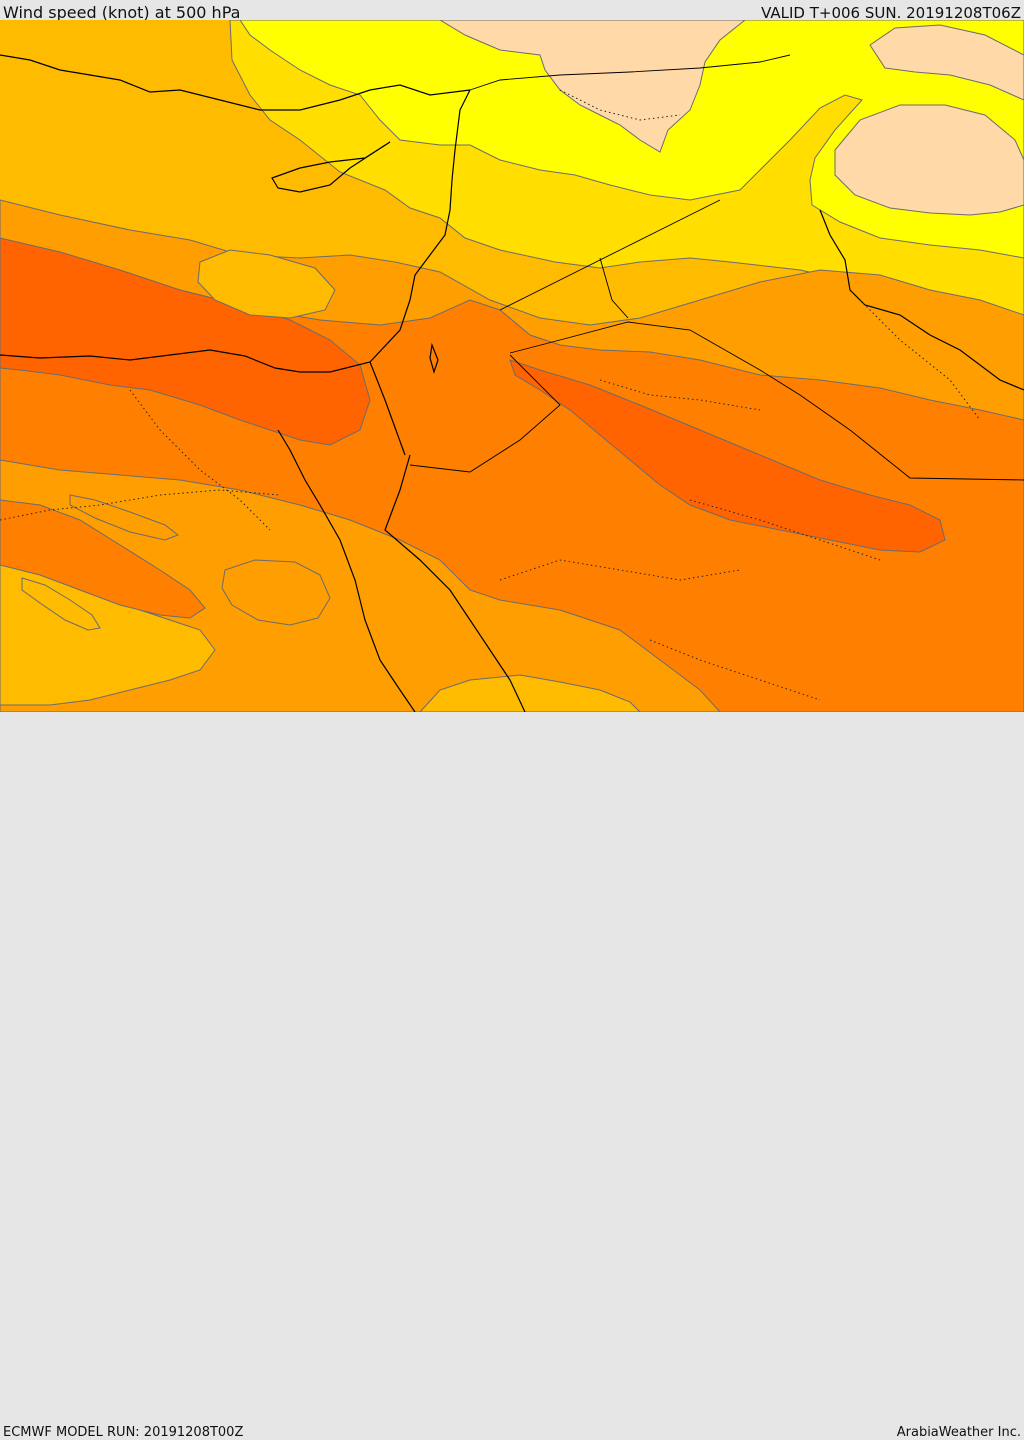  What do you see at coordinates (891, 13) in the screenshot?
I see `valid-time: VALID T+006 SUN. 20191208T06Z` at bounding box center [891, 13].